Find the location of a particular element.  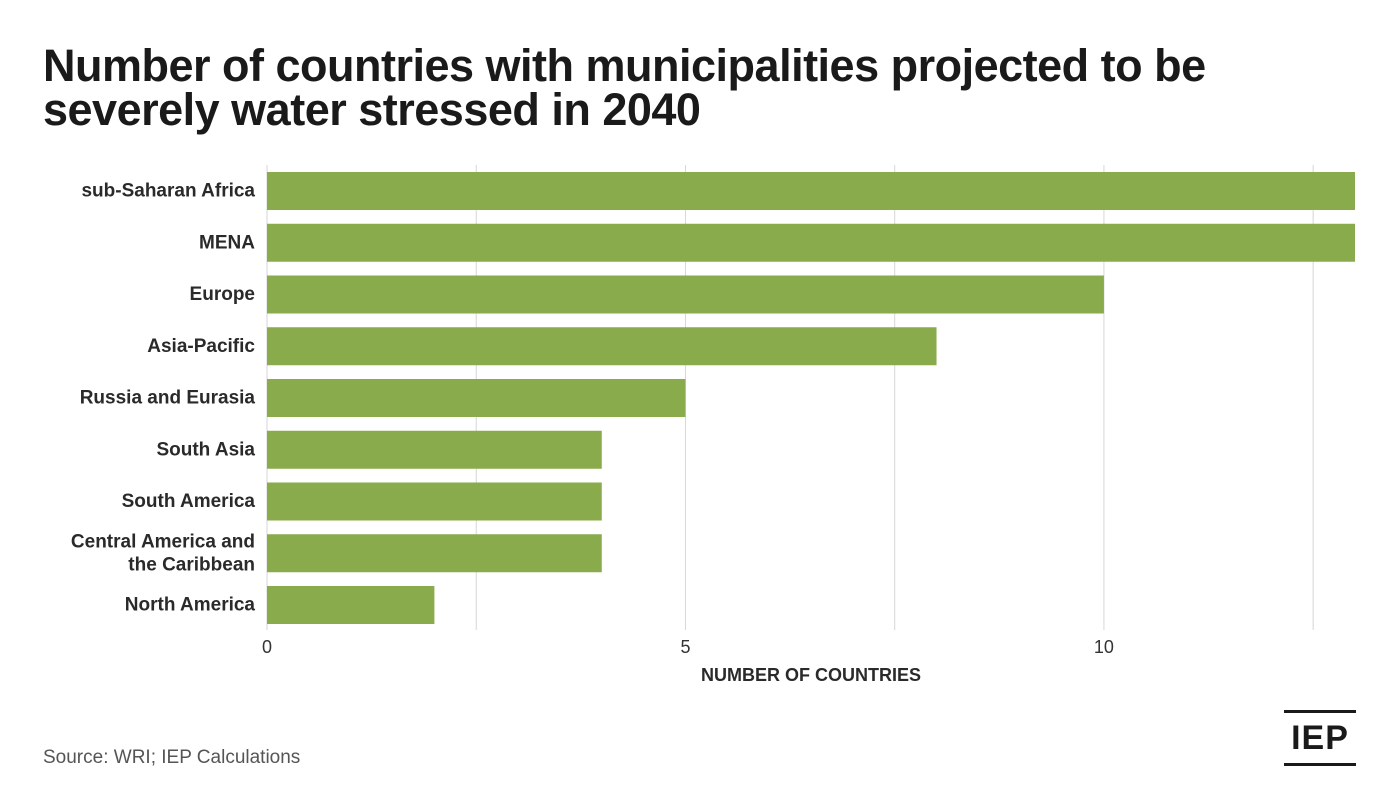

source-note: Source: WRI; IEP Calculations is located at coordinates (172, 757).